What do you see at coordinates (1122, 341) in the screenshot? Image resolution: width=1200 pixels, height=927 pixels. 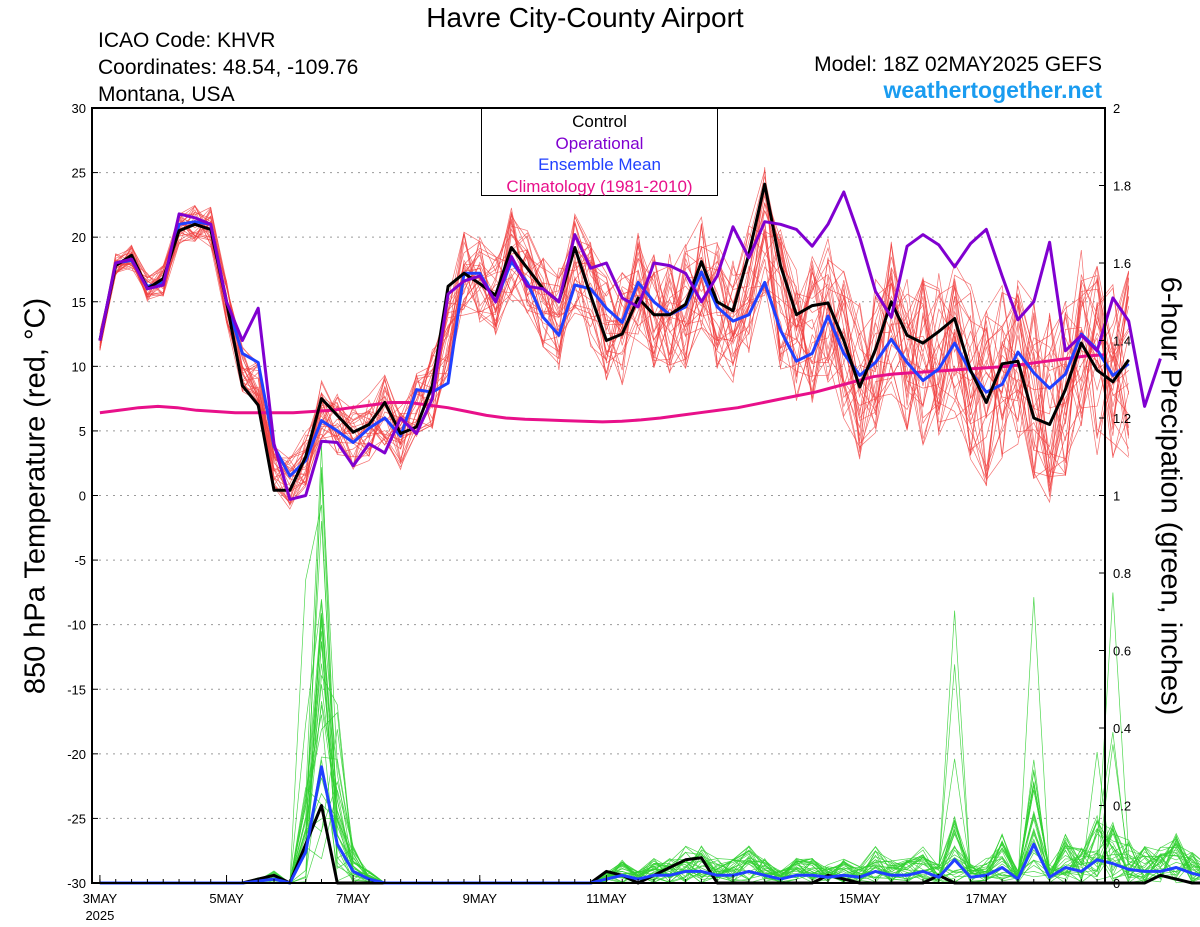 I see `y2-tick-label: 1.4` at bounding box center [1122, 341].